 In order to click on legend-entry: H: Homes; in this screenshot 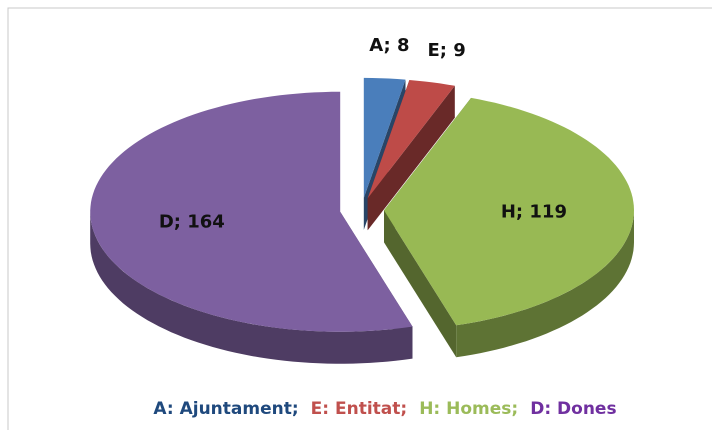, I will do `click(468, 409)`.